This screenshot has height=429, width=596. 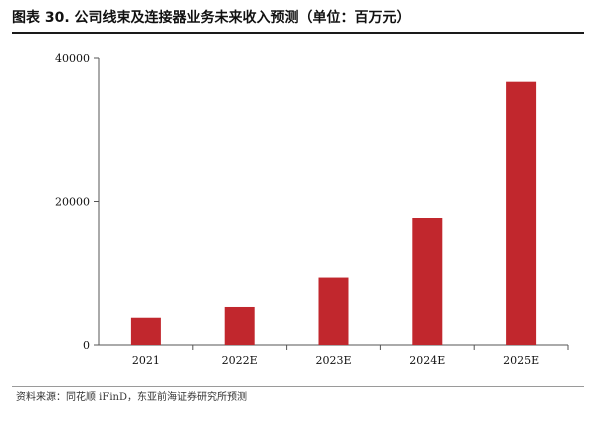 I want to click on bar-2023E, so click(x=333, y=311).